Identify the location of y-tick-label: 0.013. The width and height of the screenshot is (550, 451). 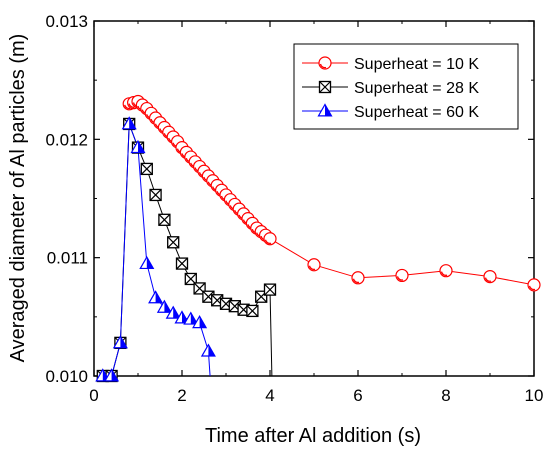
(66, 21).